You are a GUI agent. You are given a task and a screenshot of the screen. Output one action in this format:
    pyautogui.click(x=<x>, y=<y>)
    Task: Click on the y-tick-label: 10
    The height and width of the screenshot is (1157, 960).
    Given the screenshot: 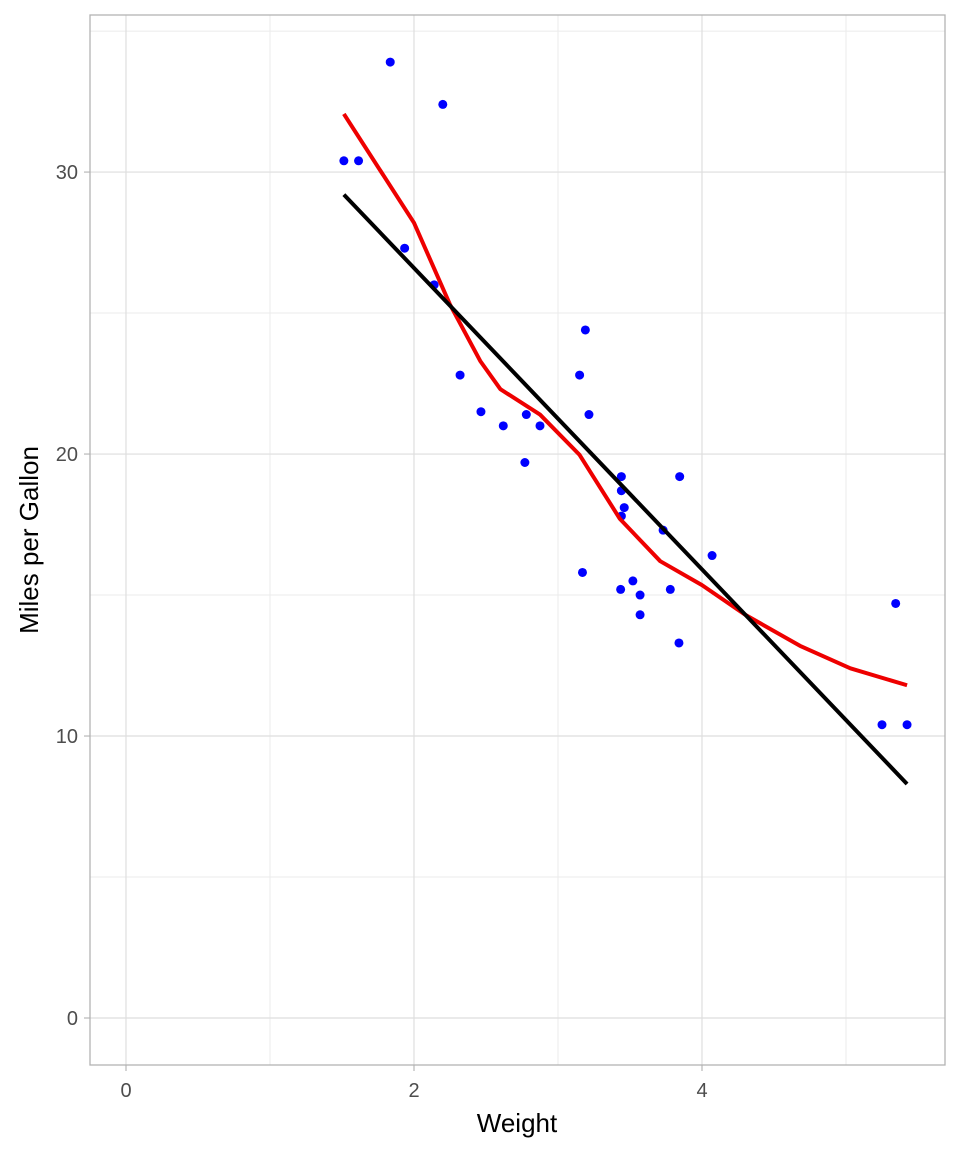 What is the action you would take?
    pyautogui.click(x=67, y=737)
    